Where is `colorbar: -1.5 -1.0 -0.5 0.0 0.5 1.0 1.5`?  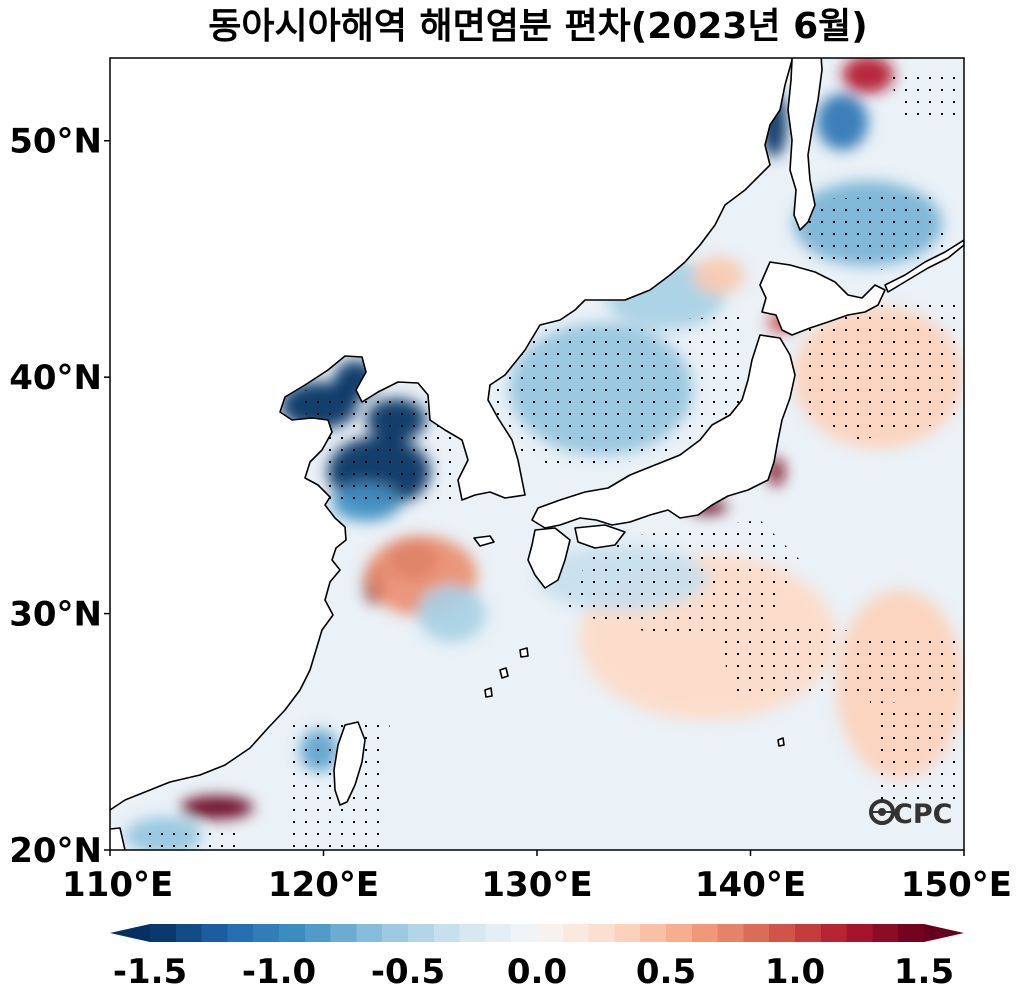
colorbar: -1.5 -1.0 -0.5 0.0 0.5 1.0 1.5 is located at coordinates (537, 958).